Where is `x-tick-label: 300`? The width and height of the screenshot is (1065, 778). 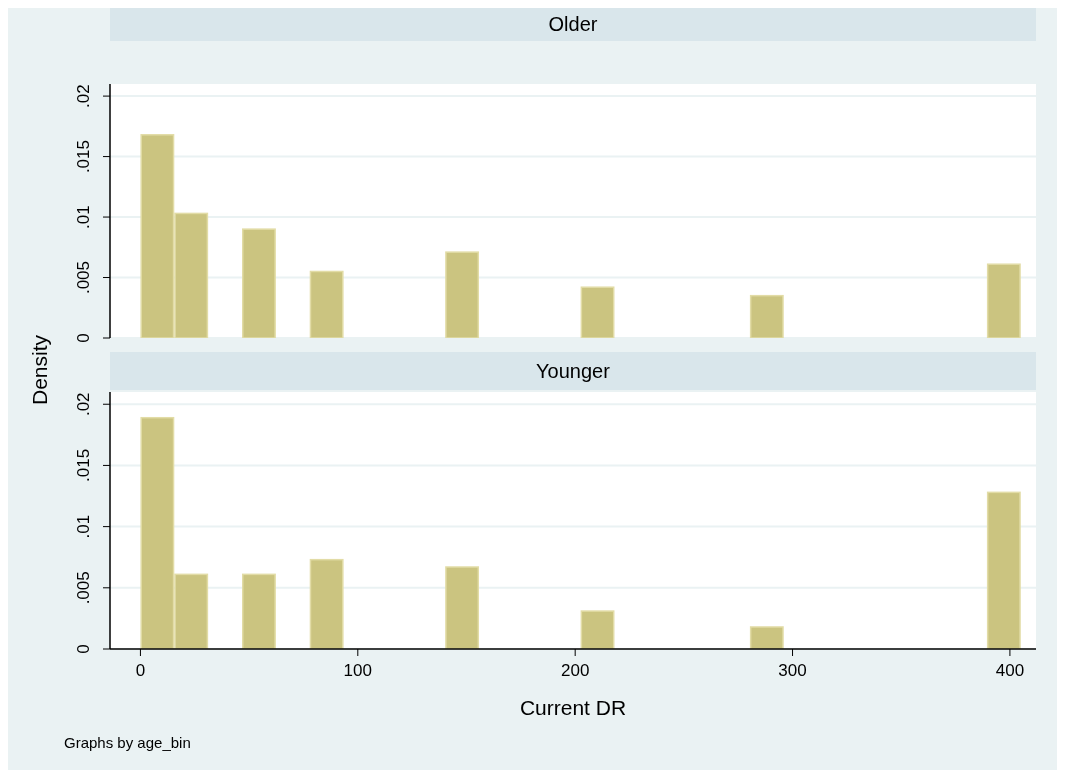
x-tick-label: 300 is located at coordinates (792, 670).